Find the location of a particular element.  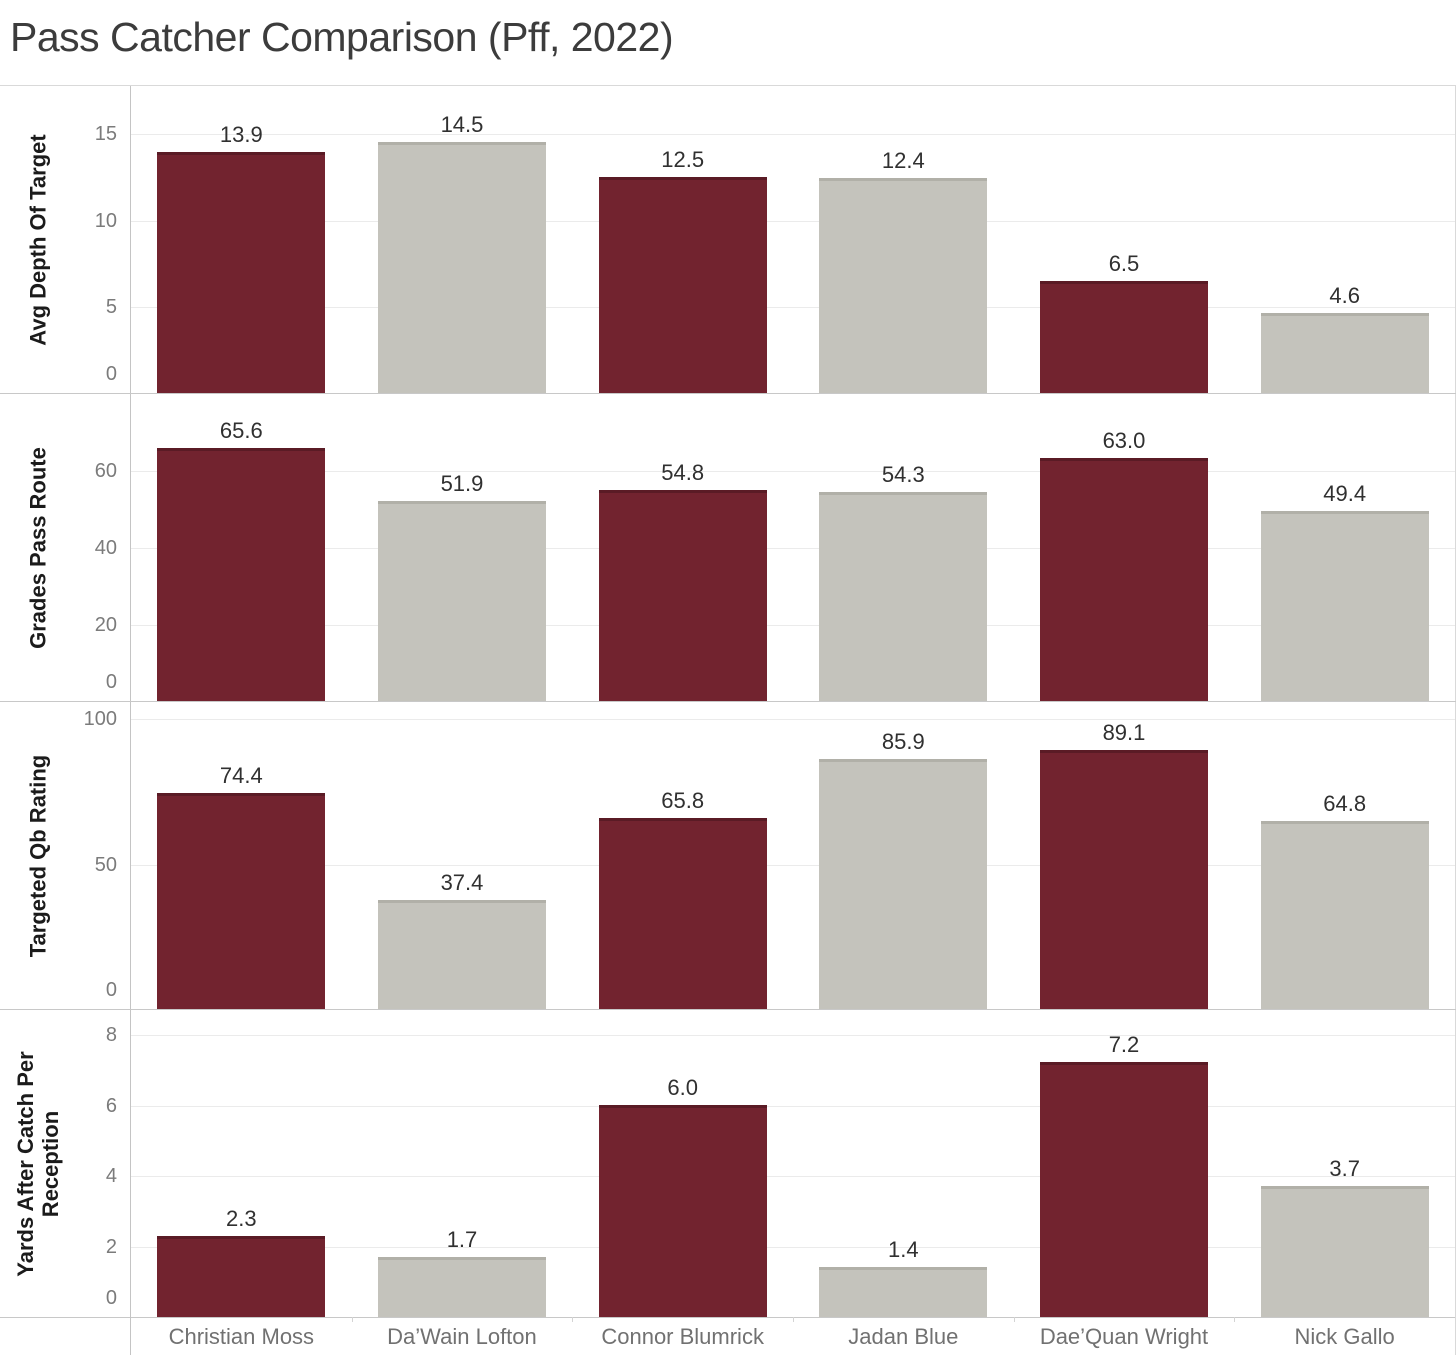

y-axis-gutter: Targeted Qb Rating 0 50 100 is located at coordinates (65, 855).